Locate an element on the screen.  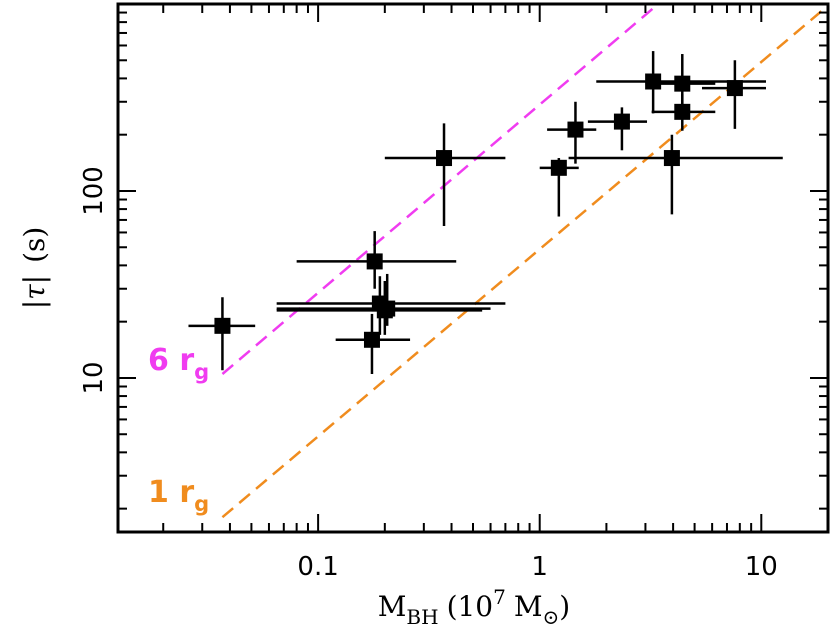
line-label-1rg: 1 rg is located at coordinates (178, 495).